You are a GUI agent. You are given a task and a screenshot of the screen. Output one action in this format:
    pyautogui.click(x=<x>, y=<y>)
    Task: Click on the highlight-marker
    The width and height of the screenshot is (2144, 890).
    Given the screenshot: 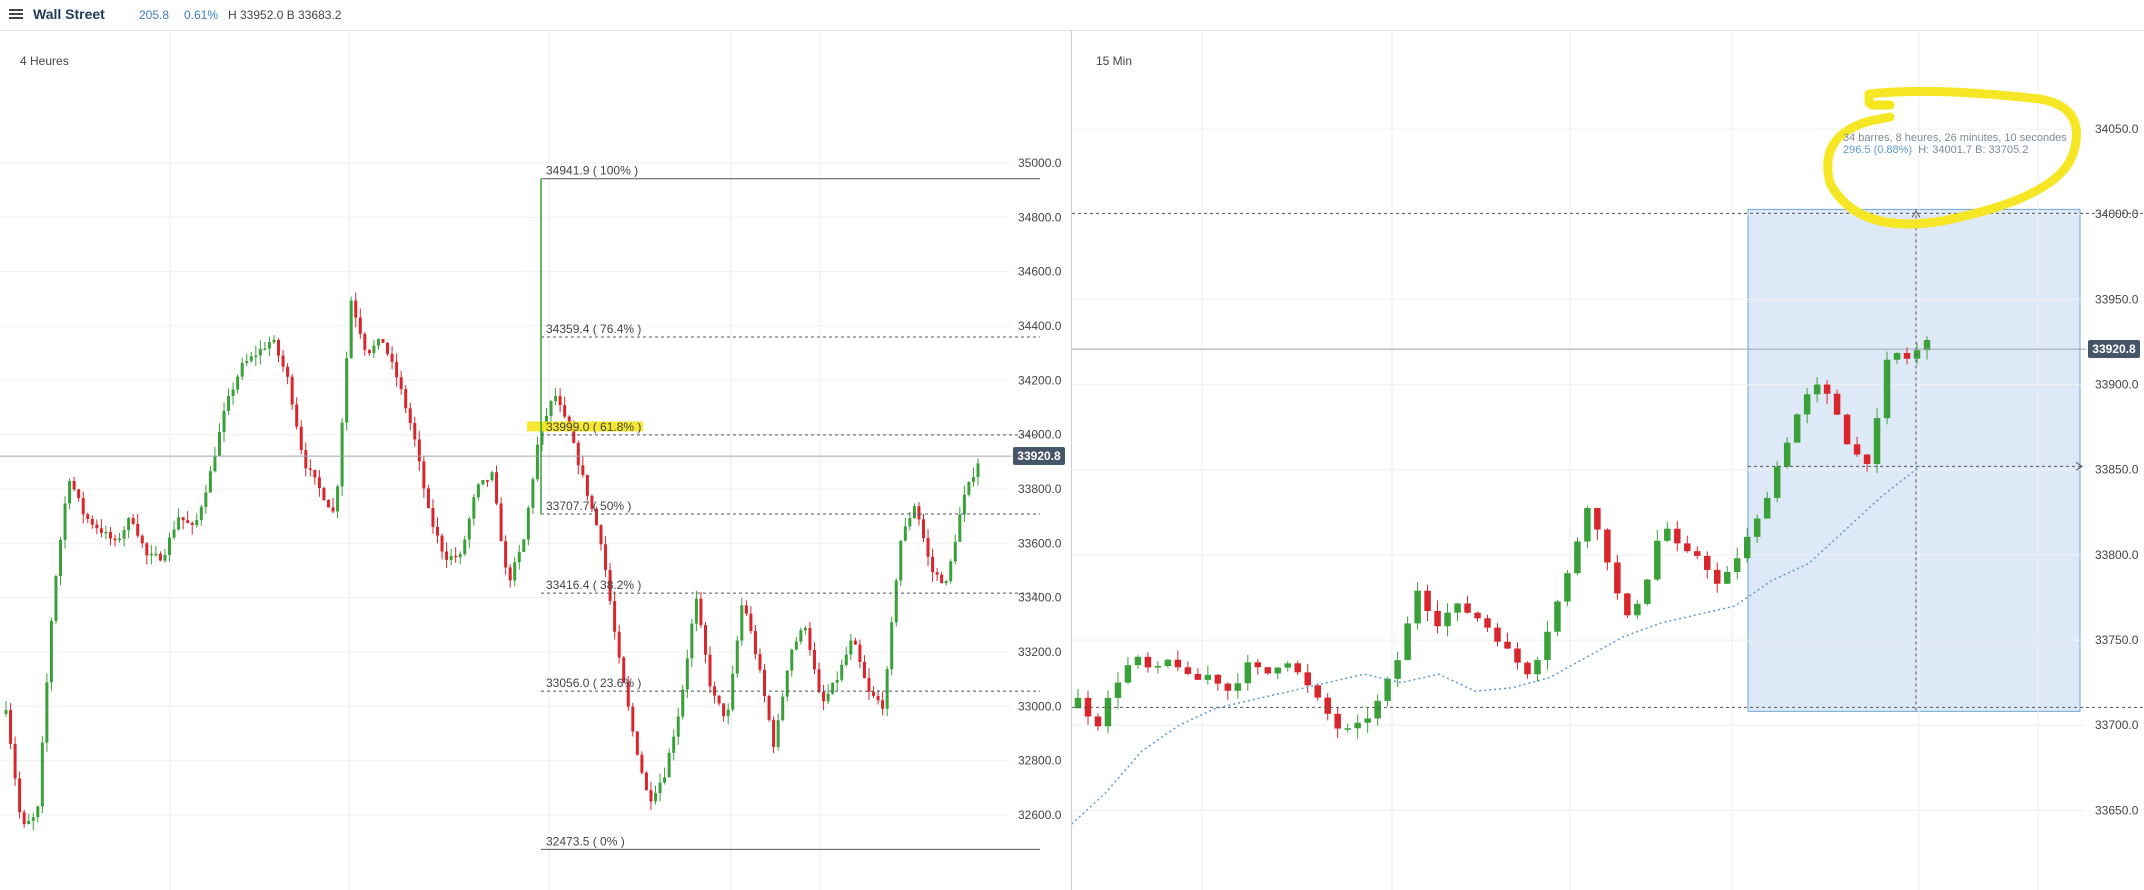 What is the action you would take?
    pyautogui.click(x=585, y=426)
    